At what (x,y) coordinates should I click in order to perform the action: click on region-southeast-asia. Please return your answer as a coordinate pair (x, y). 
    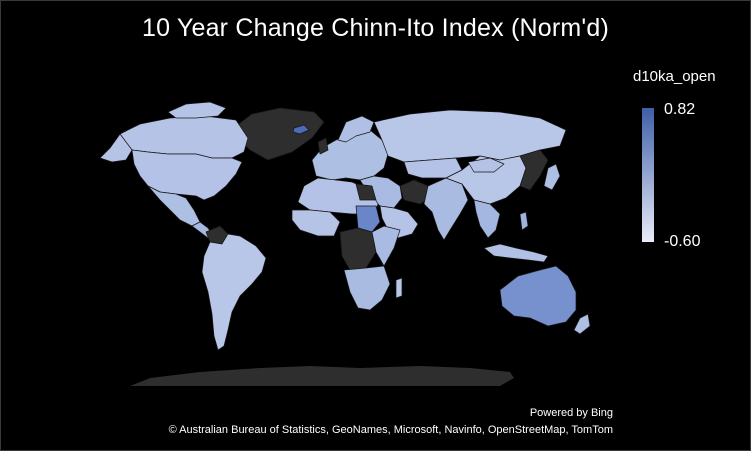
    Looking at the image, I should click on (487, 219).